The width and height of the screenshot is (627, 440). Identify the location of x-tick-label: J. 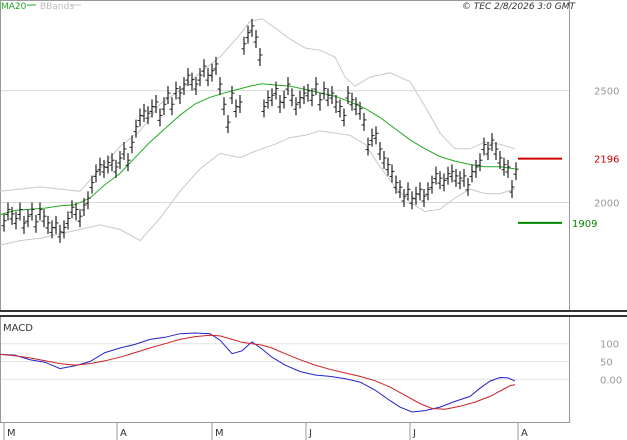
(414, 433).